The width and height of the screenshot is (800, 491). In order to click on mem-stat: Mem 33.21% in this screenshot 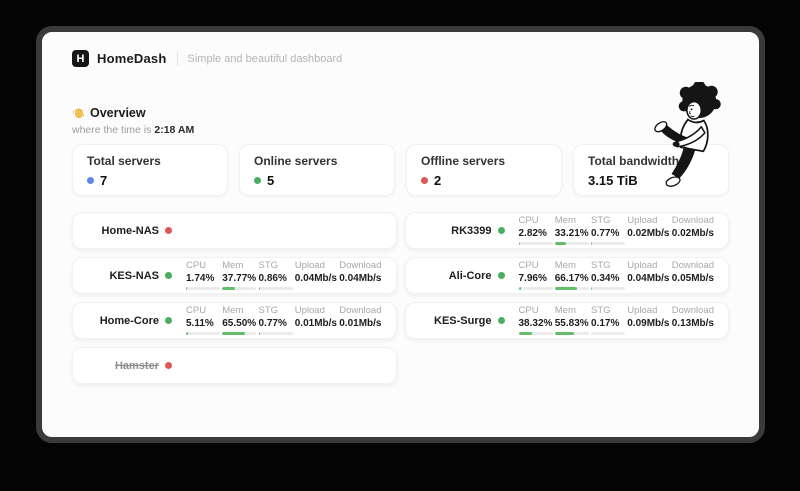, I will do `click(571, 230)`.